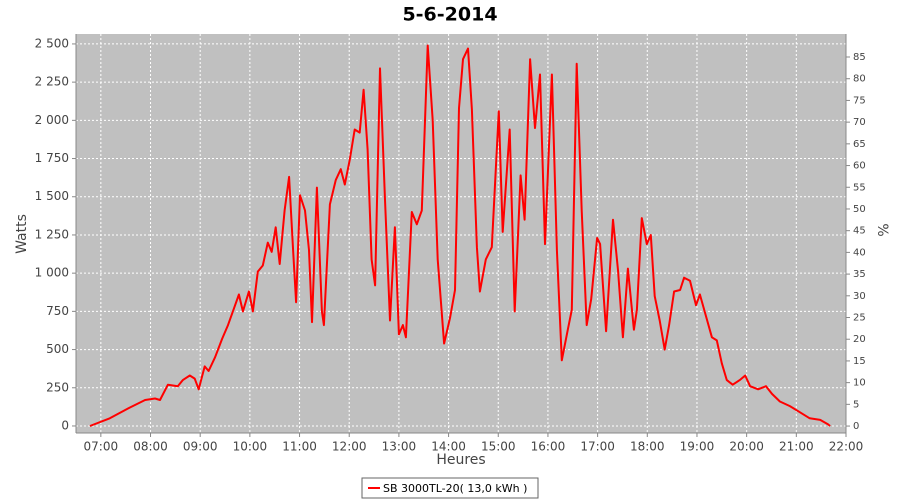 The width and height of the screenshot is (900, 500). What do you see at coordinates (57, 387) in the screenshot?
I see `y-tick-label: 250` at bounding box center [57, 387].